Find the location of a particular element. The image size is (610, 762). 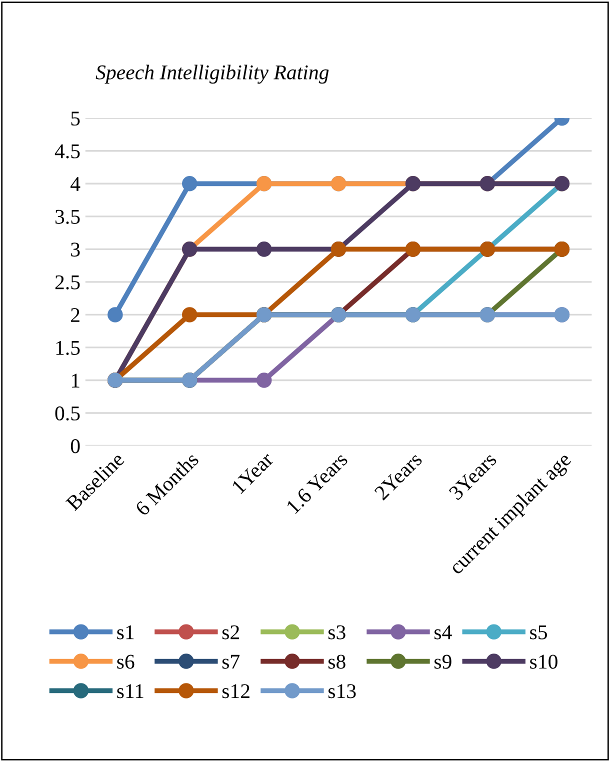

legend-label: s2 is located at coordinates (230, 632).